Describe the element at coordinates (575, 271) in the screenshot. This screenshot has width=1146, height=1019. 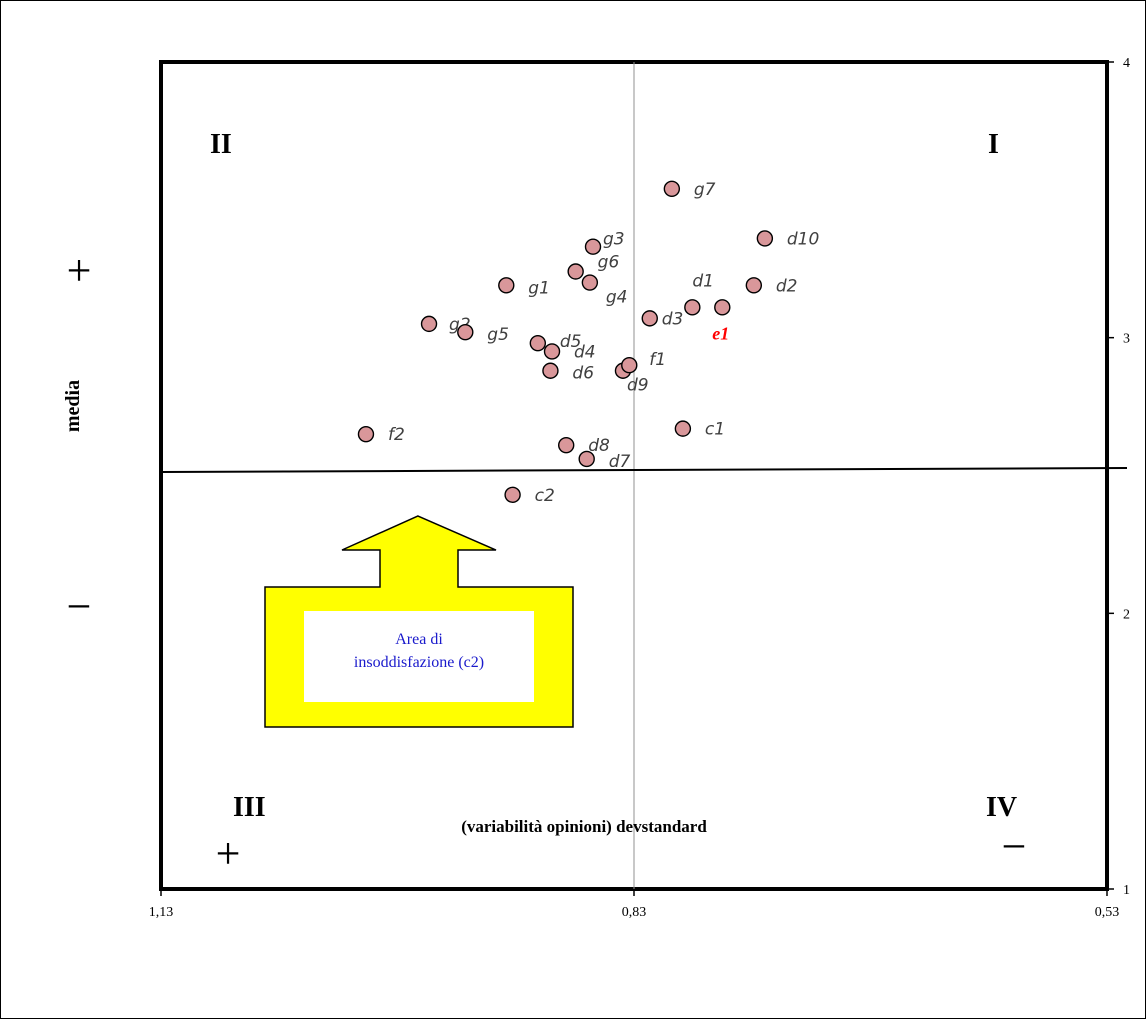
I see `data-point-g6` at that location.